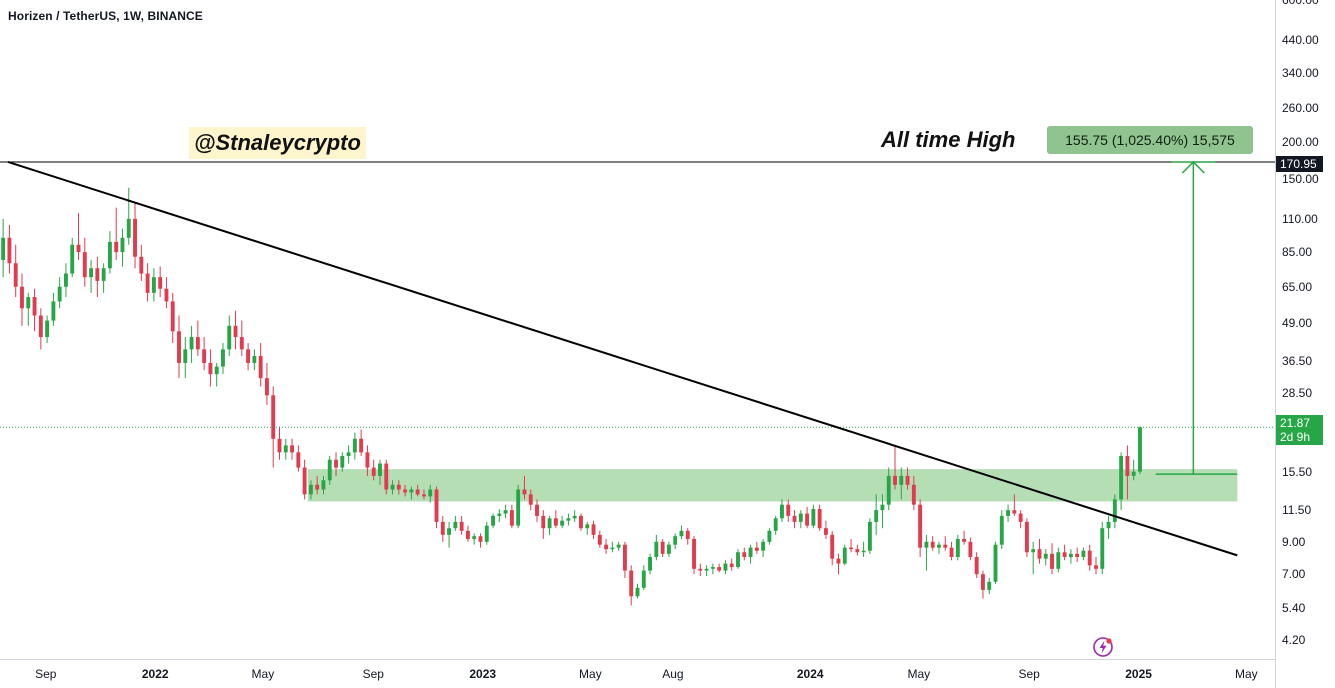 This screenshot has width=1335, height=688. I want to click on lightning-icon, so click(1103, 647).